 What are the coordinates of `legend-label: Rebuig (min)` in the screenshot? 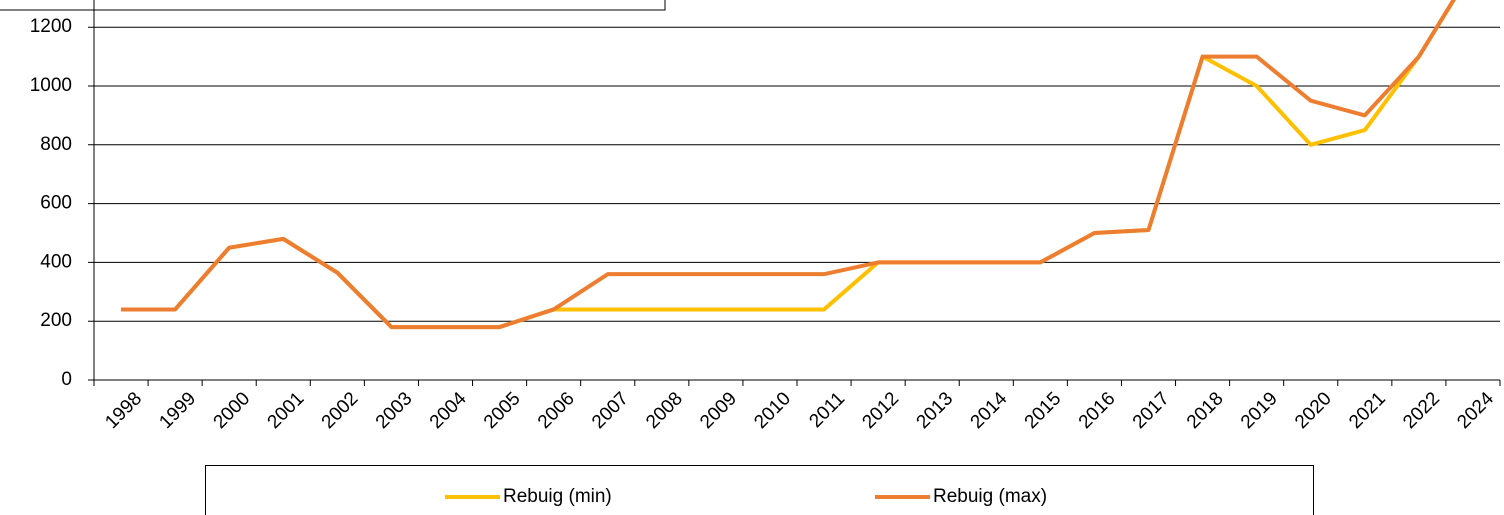 It's located at (557, 496).